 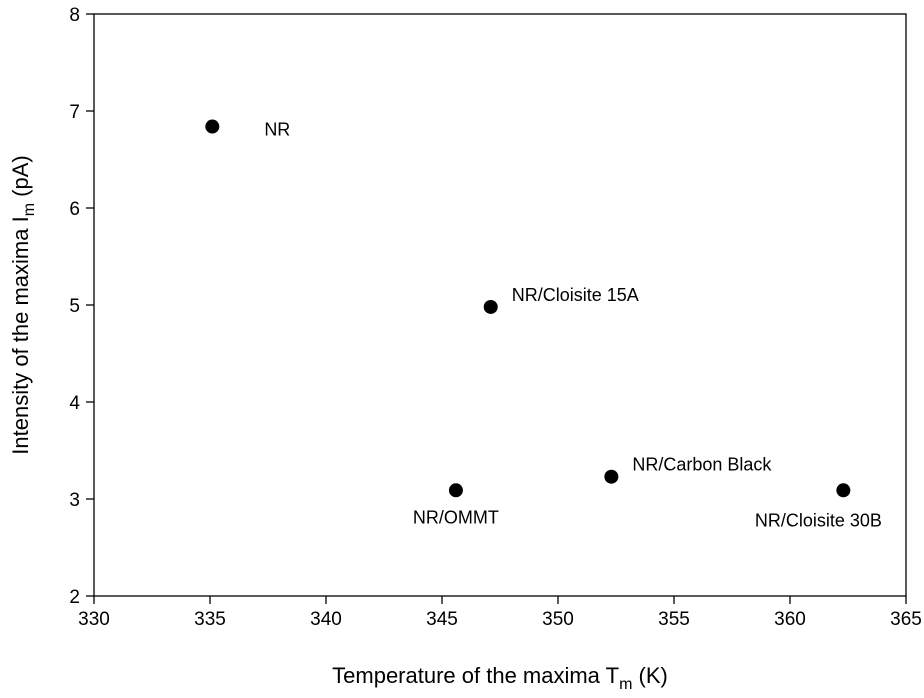 I want to click on x-tick-label: 330, so click(x=94, y=619).